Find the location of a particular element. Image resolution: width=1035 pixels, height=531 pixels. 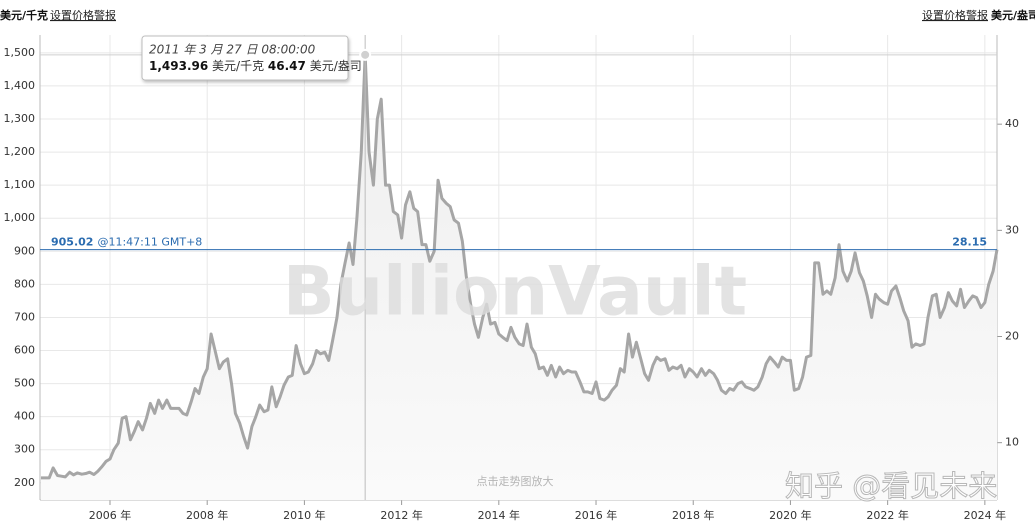

watermark: BullionVault is located at coordinates (515, 292).